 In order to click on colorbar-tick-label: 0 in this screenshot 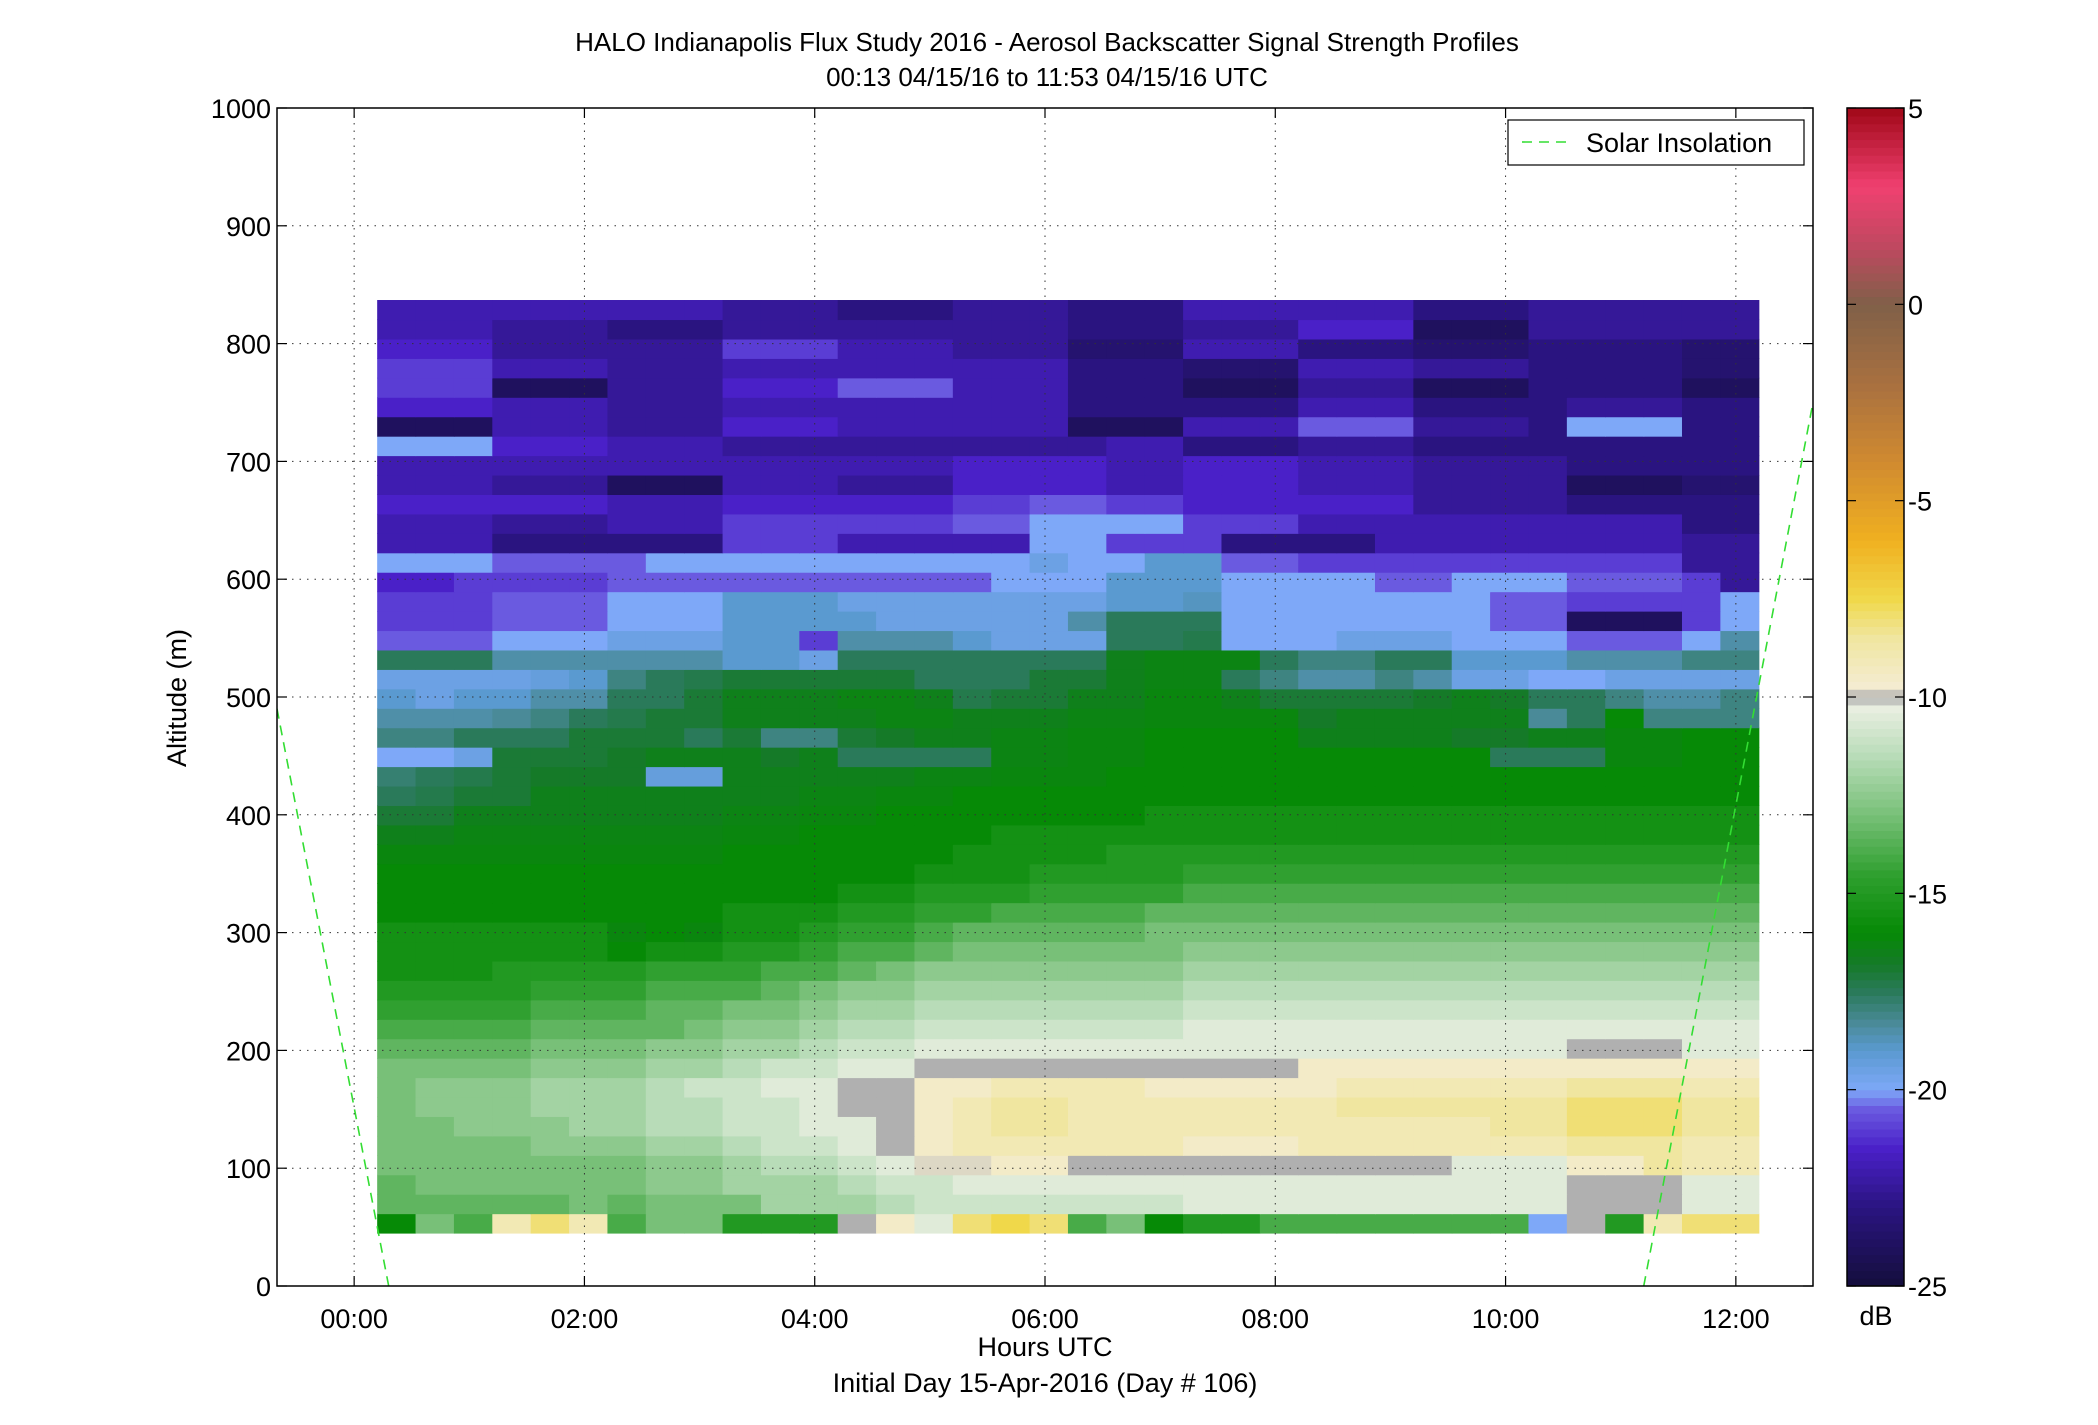, I will do `click(1915, 305)`.